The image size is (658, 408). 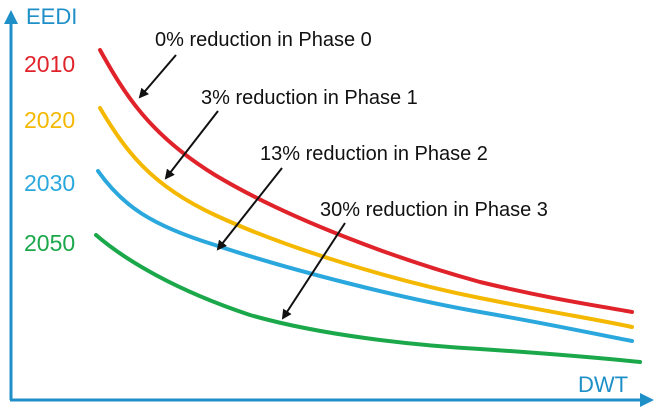 I want to click on series-label-2050: 2050, so click(x=49, y=243).